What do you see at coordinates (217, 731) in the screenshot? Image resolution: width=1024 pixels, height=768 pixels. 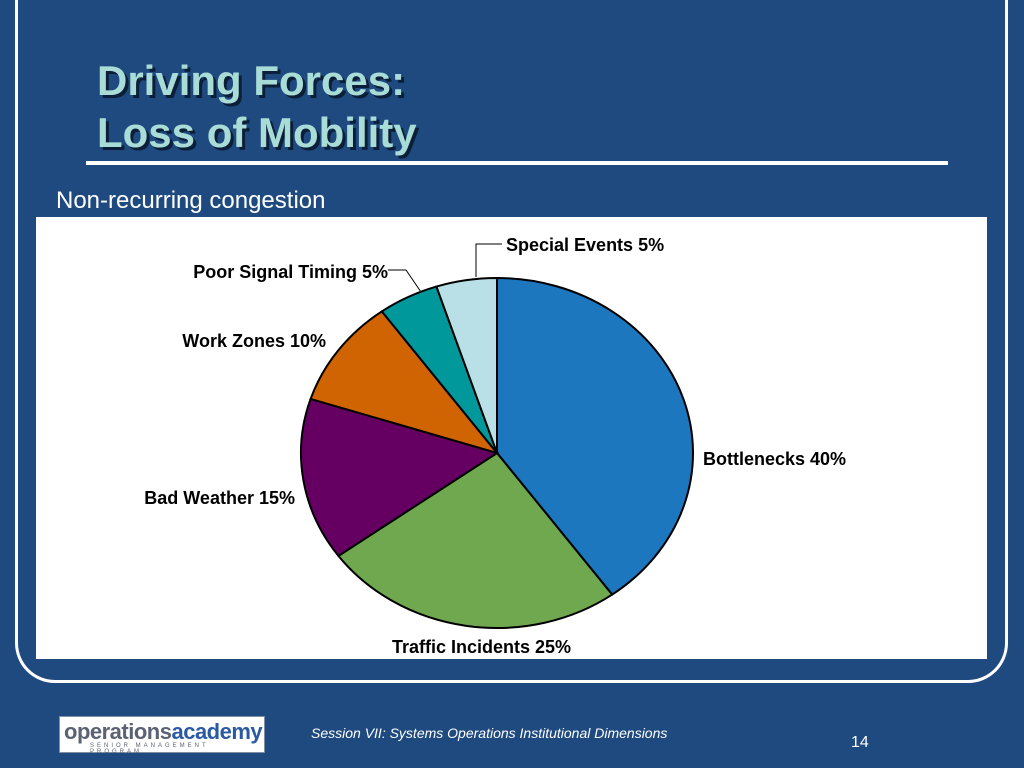 I see `logo-text-academy: academy` at bounding box center [217, 731].